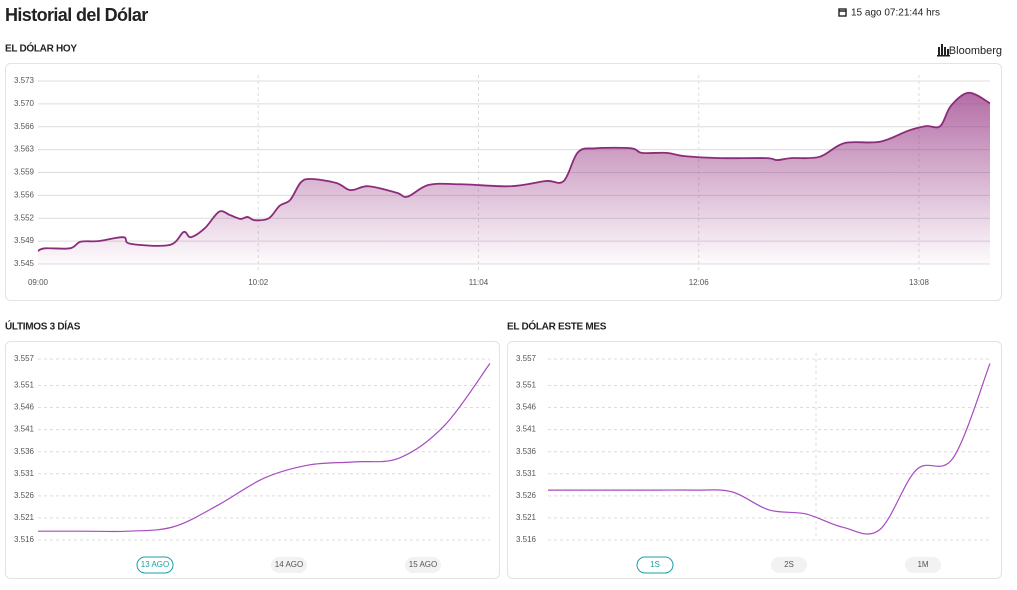  What do you see at coordinates (41, 48) in the screenshot?
I see `section-title: EL DÓLAR HOY` at bounding box center [41, 48].